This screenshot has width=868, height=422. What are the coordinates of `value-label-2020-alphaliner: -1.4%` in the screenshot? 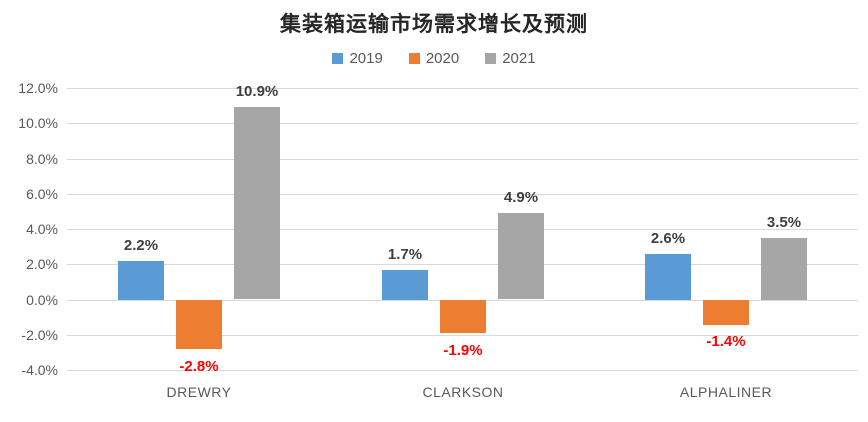 It's located at (726, 341).